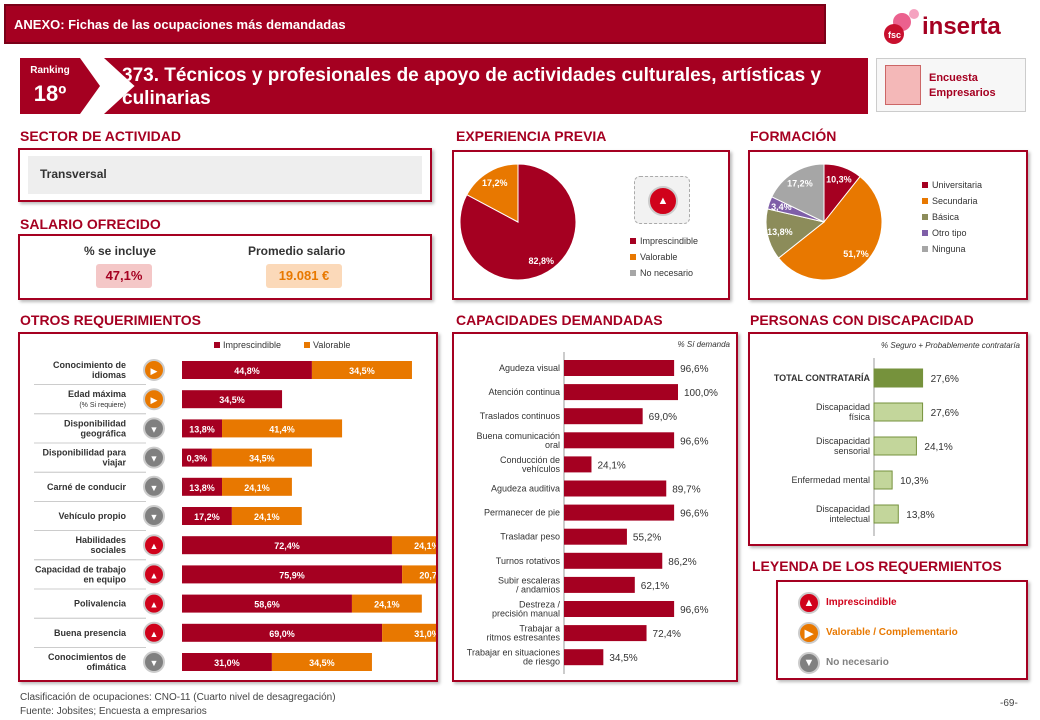  What do you see at coordinates (90, 633) in the screenshot?
I see `otros-category-label: Buena presencia` at bounding box center [90, 633].